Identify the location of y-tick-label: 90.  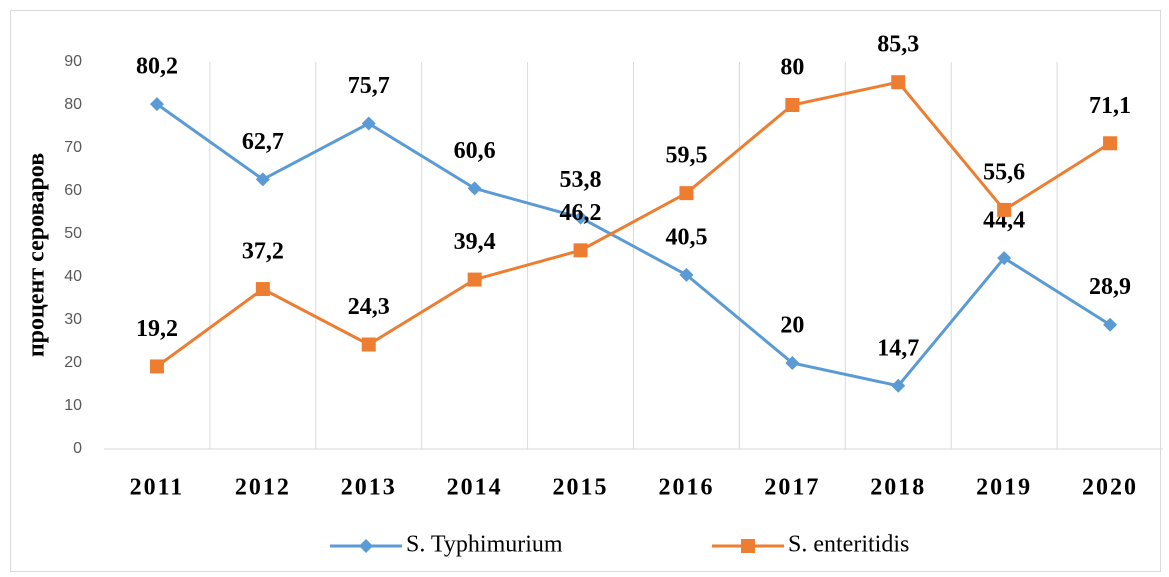
(73, 61).